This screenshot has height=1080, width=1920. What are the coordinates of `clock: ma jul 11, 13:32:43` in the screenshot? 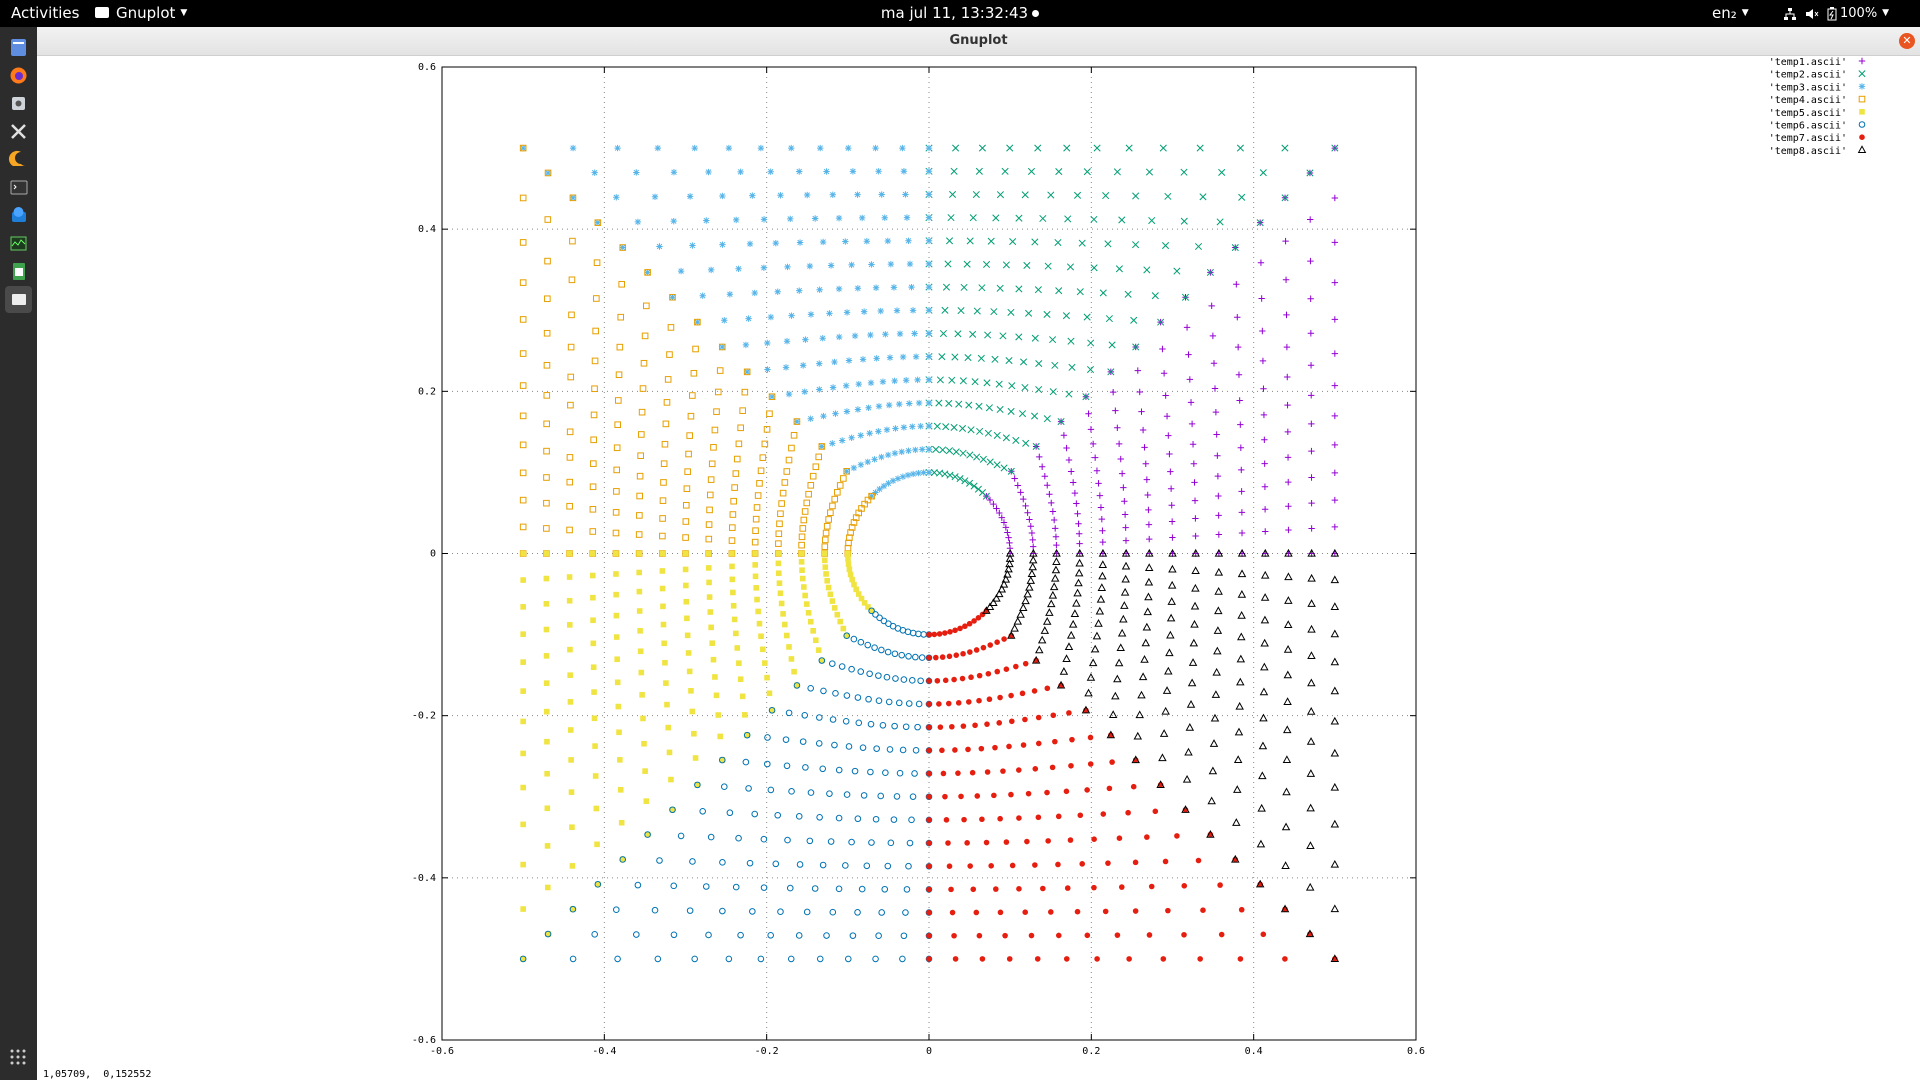 It's located at (960, 13).